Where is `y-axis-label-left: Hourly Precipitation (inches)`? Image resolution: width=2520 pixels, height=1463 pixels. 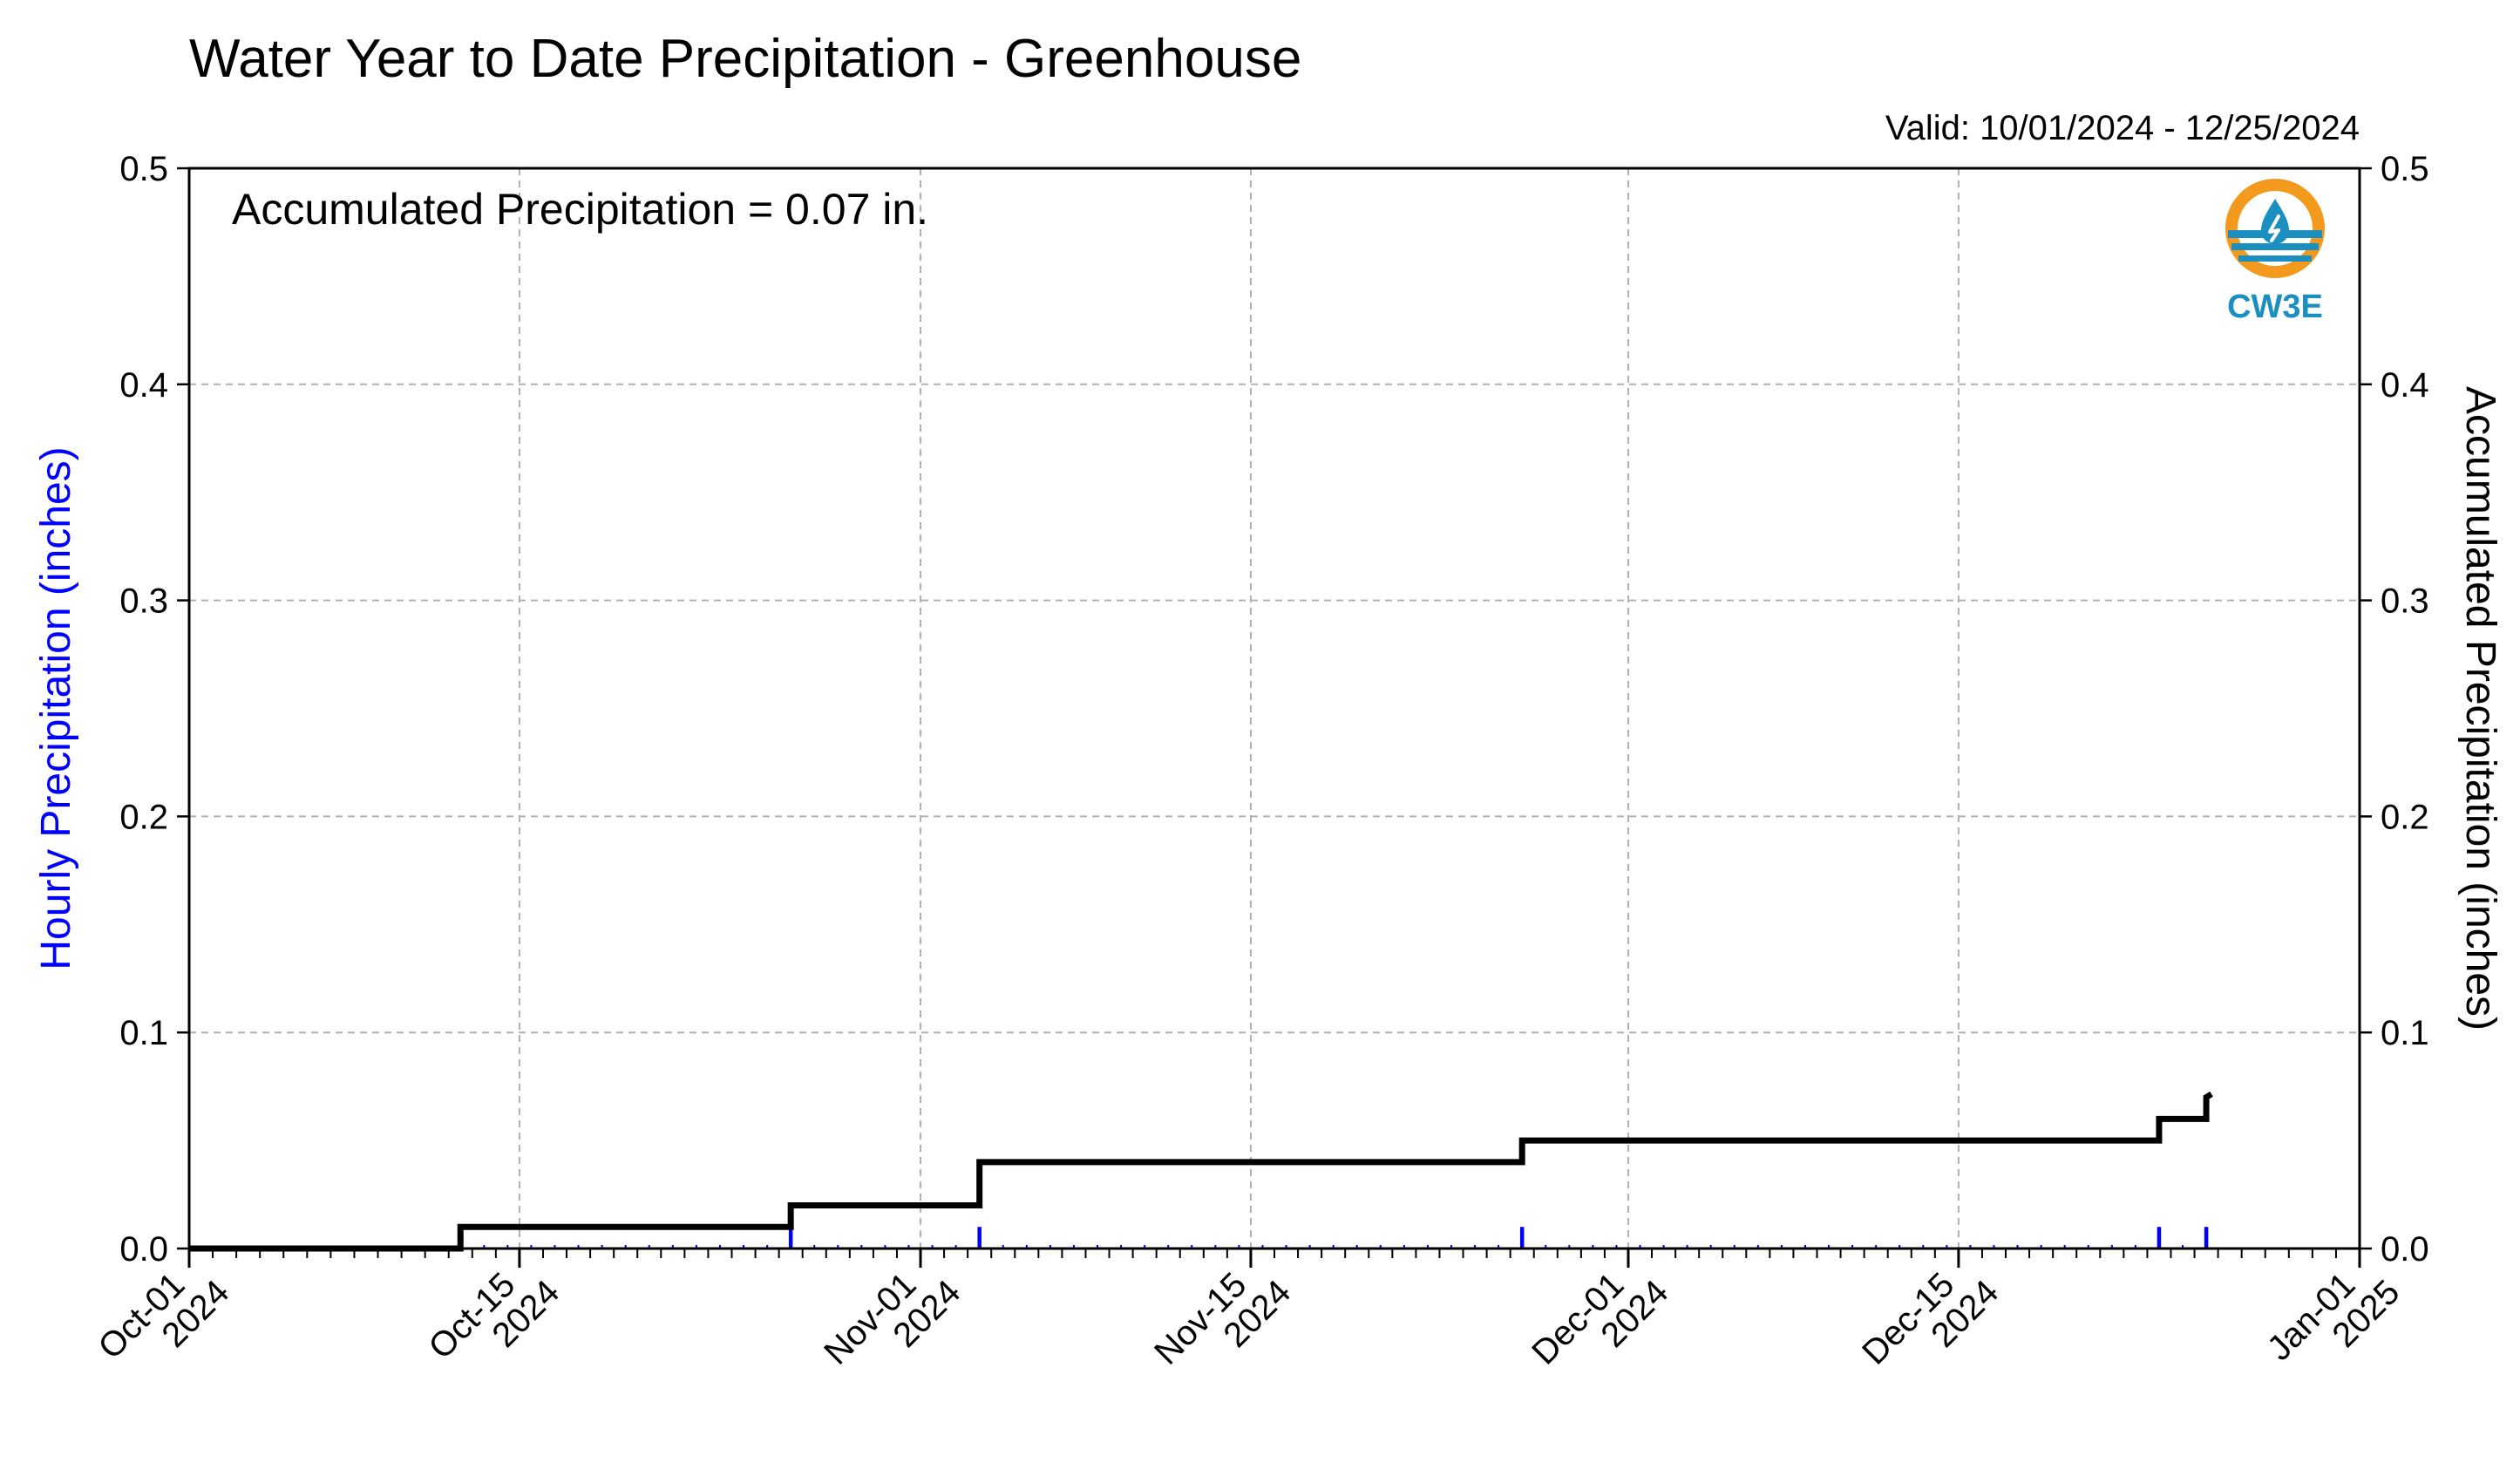
y-axis-label-left: Hourly Precipitation (inches) is located at coordinates (56, 708).